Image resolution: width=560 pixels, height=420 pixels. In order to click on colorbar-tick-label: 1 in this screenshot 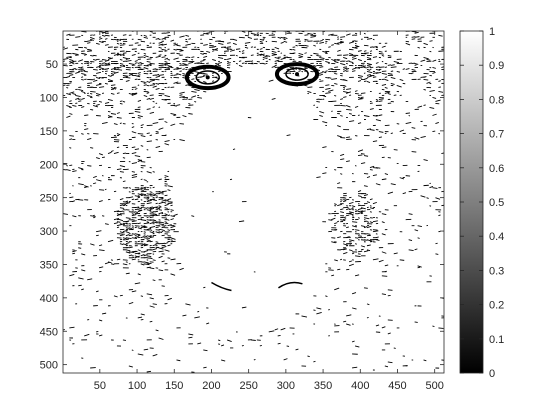, I will do `click(492, 32)`.